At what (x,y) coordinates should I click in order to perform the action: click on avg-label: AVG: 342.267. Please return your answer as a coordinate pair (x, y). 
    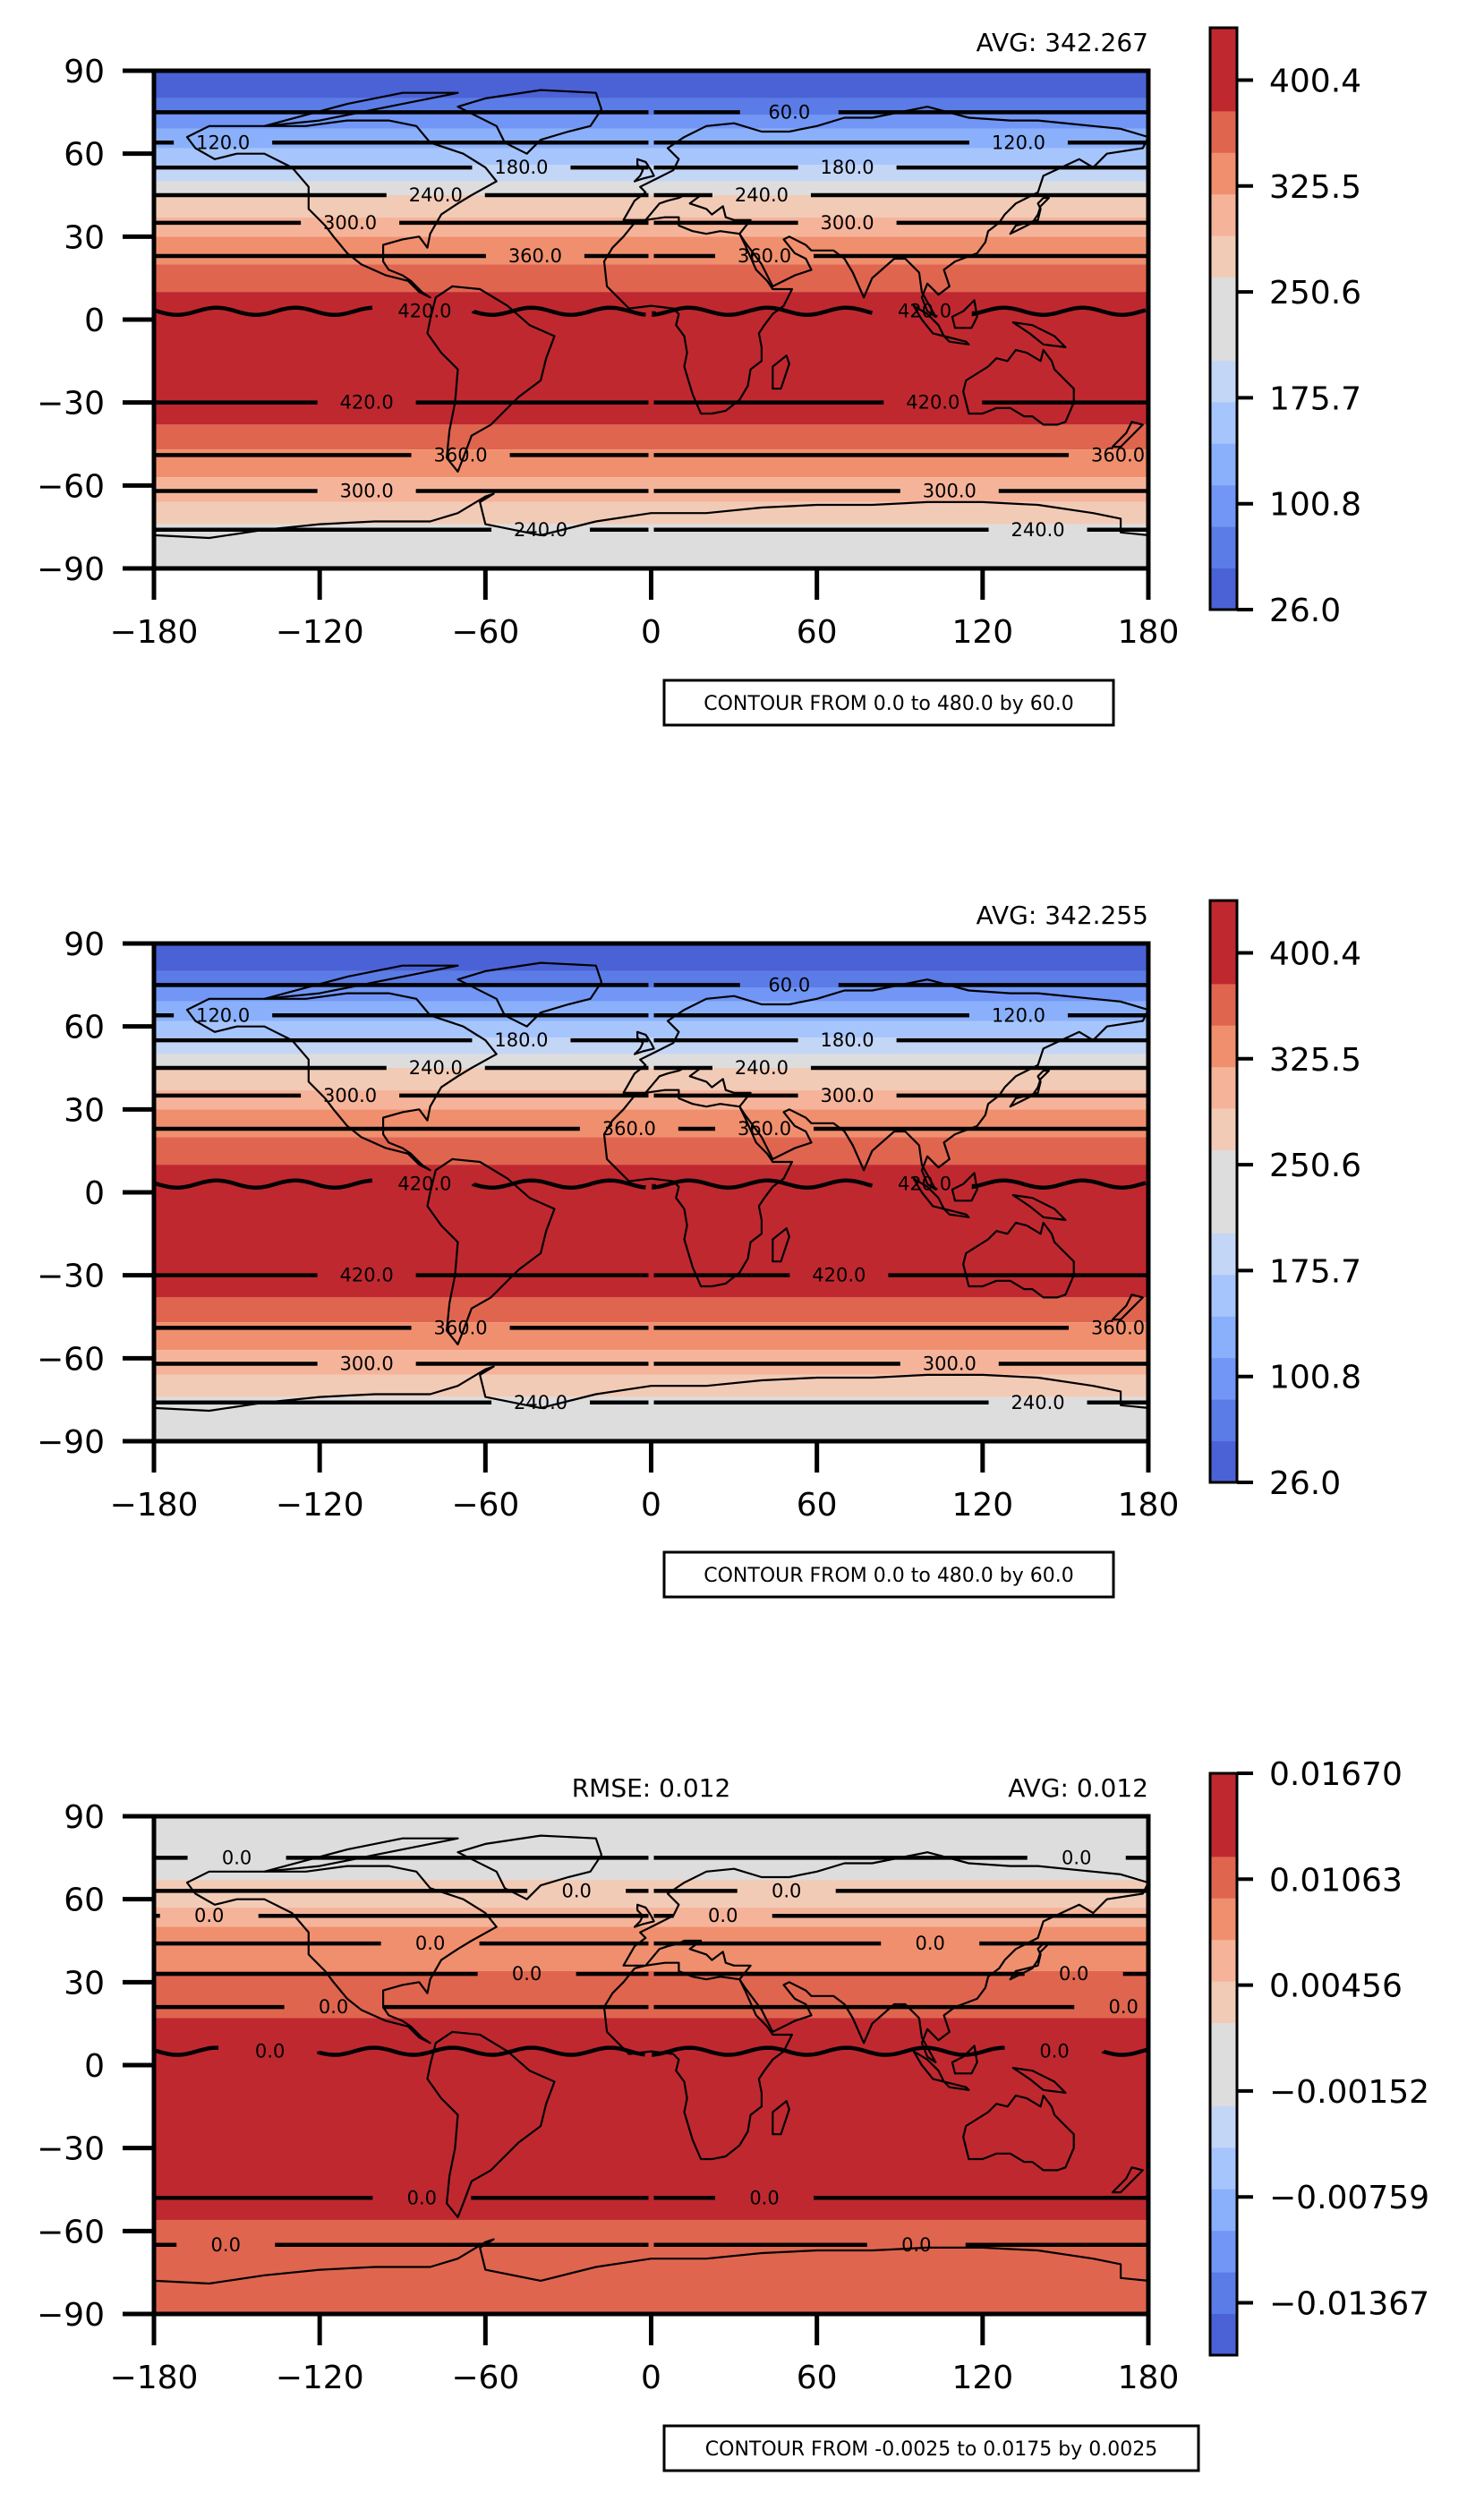
    Looking at the image, I should click on (1062, 42).